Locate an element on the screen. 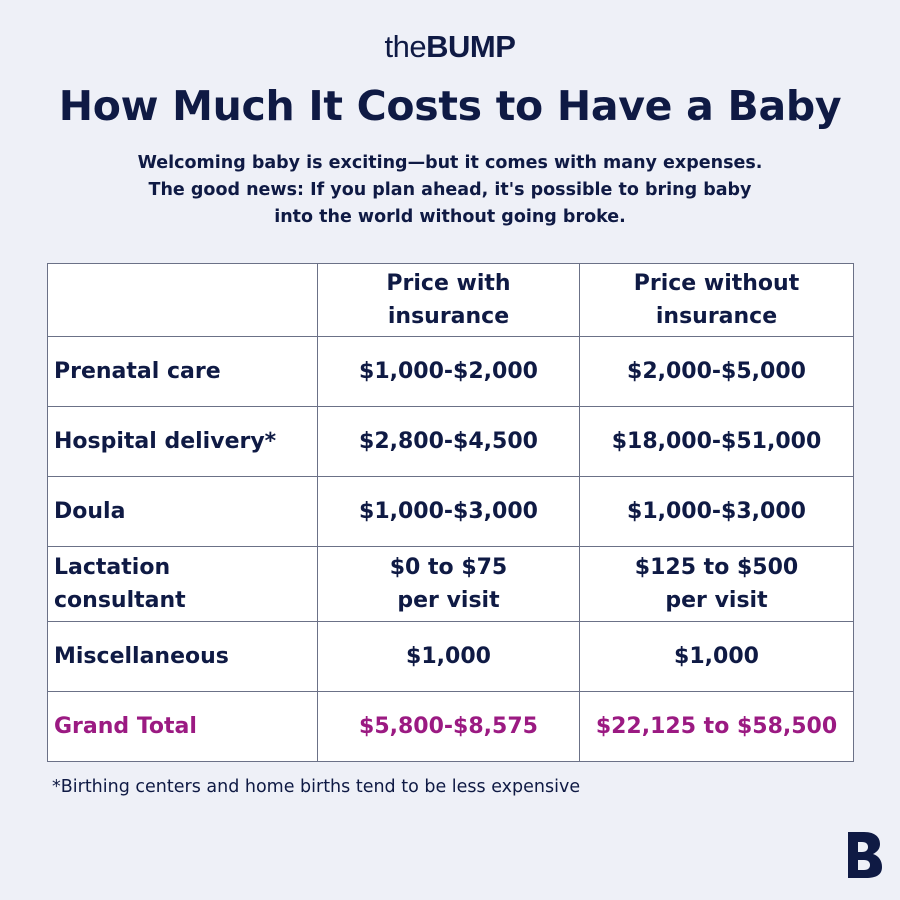 This screenshot has width=900, height=900. row-label-line: consultant is located at coordinates (120, 600).